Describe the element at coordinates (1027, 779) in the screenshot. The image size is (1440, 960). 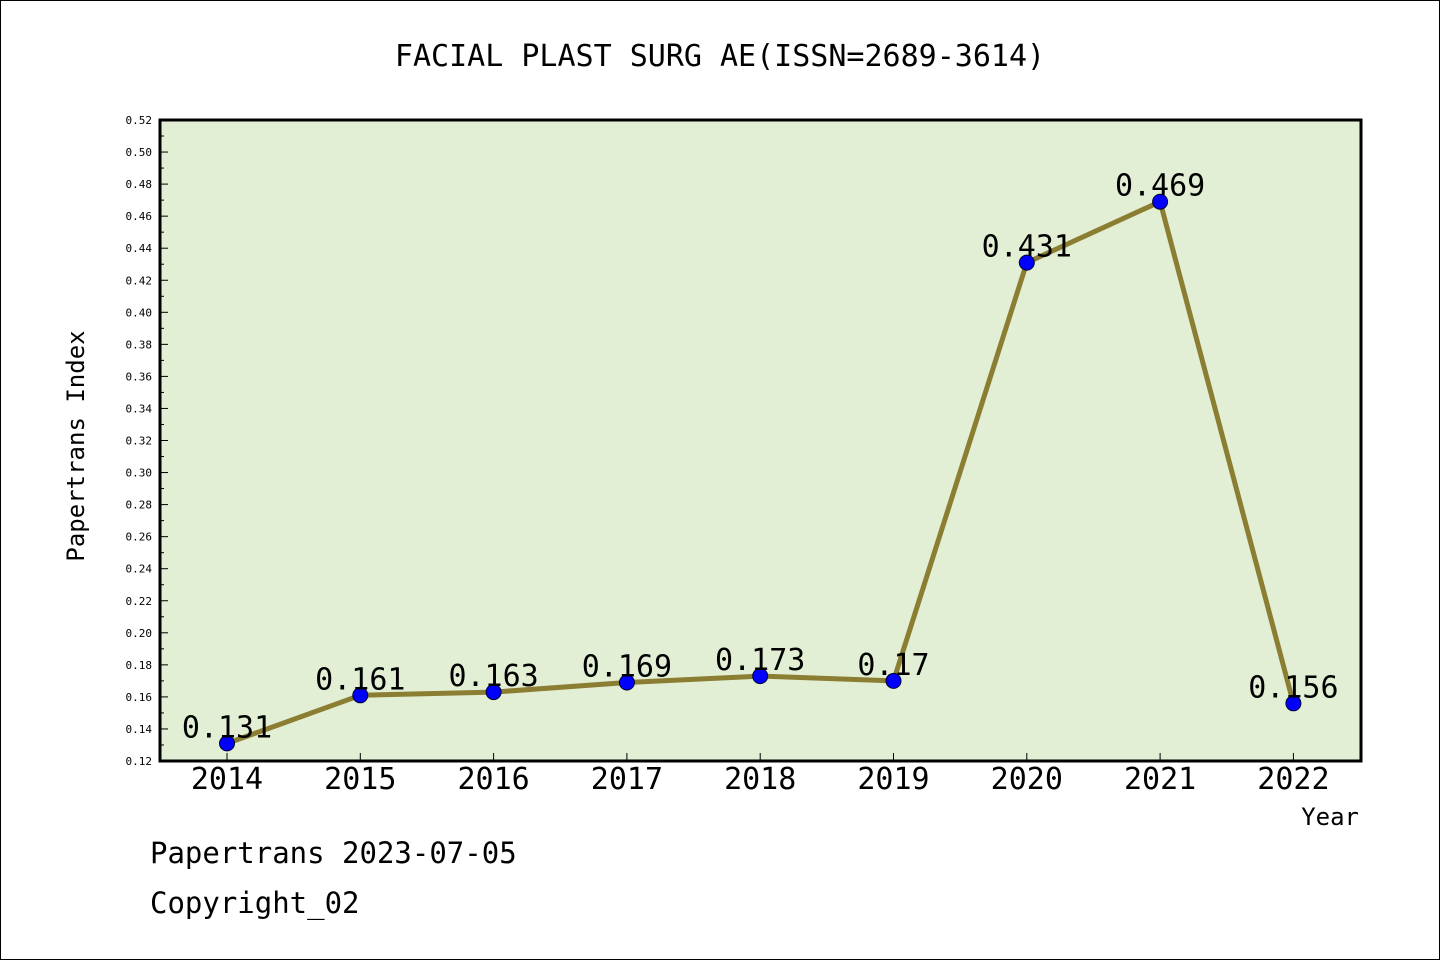
I see `x-tick-label: 2020` at that location.